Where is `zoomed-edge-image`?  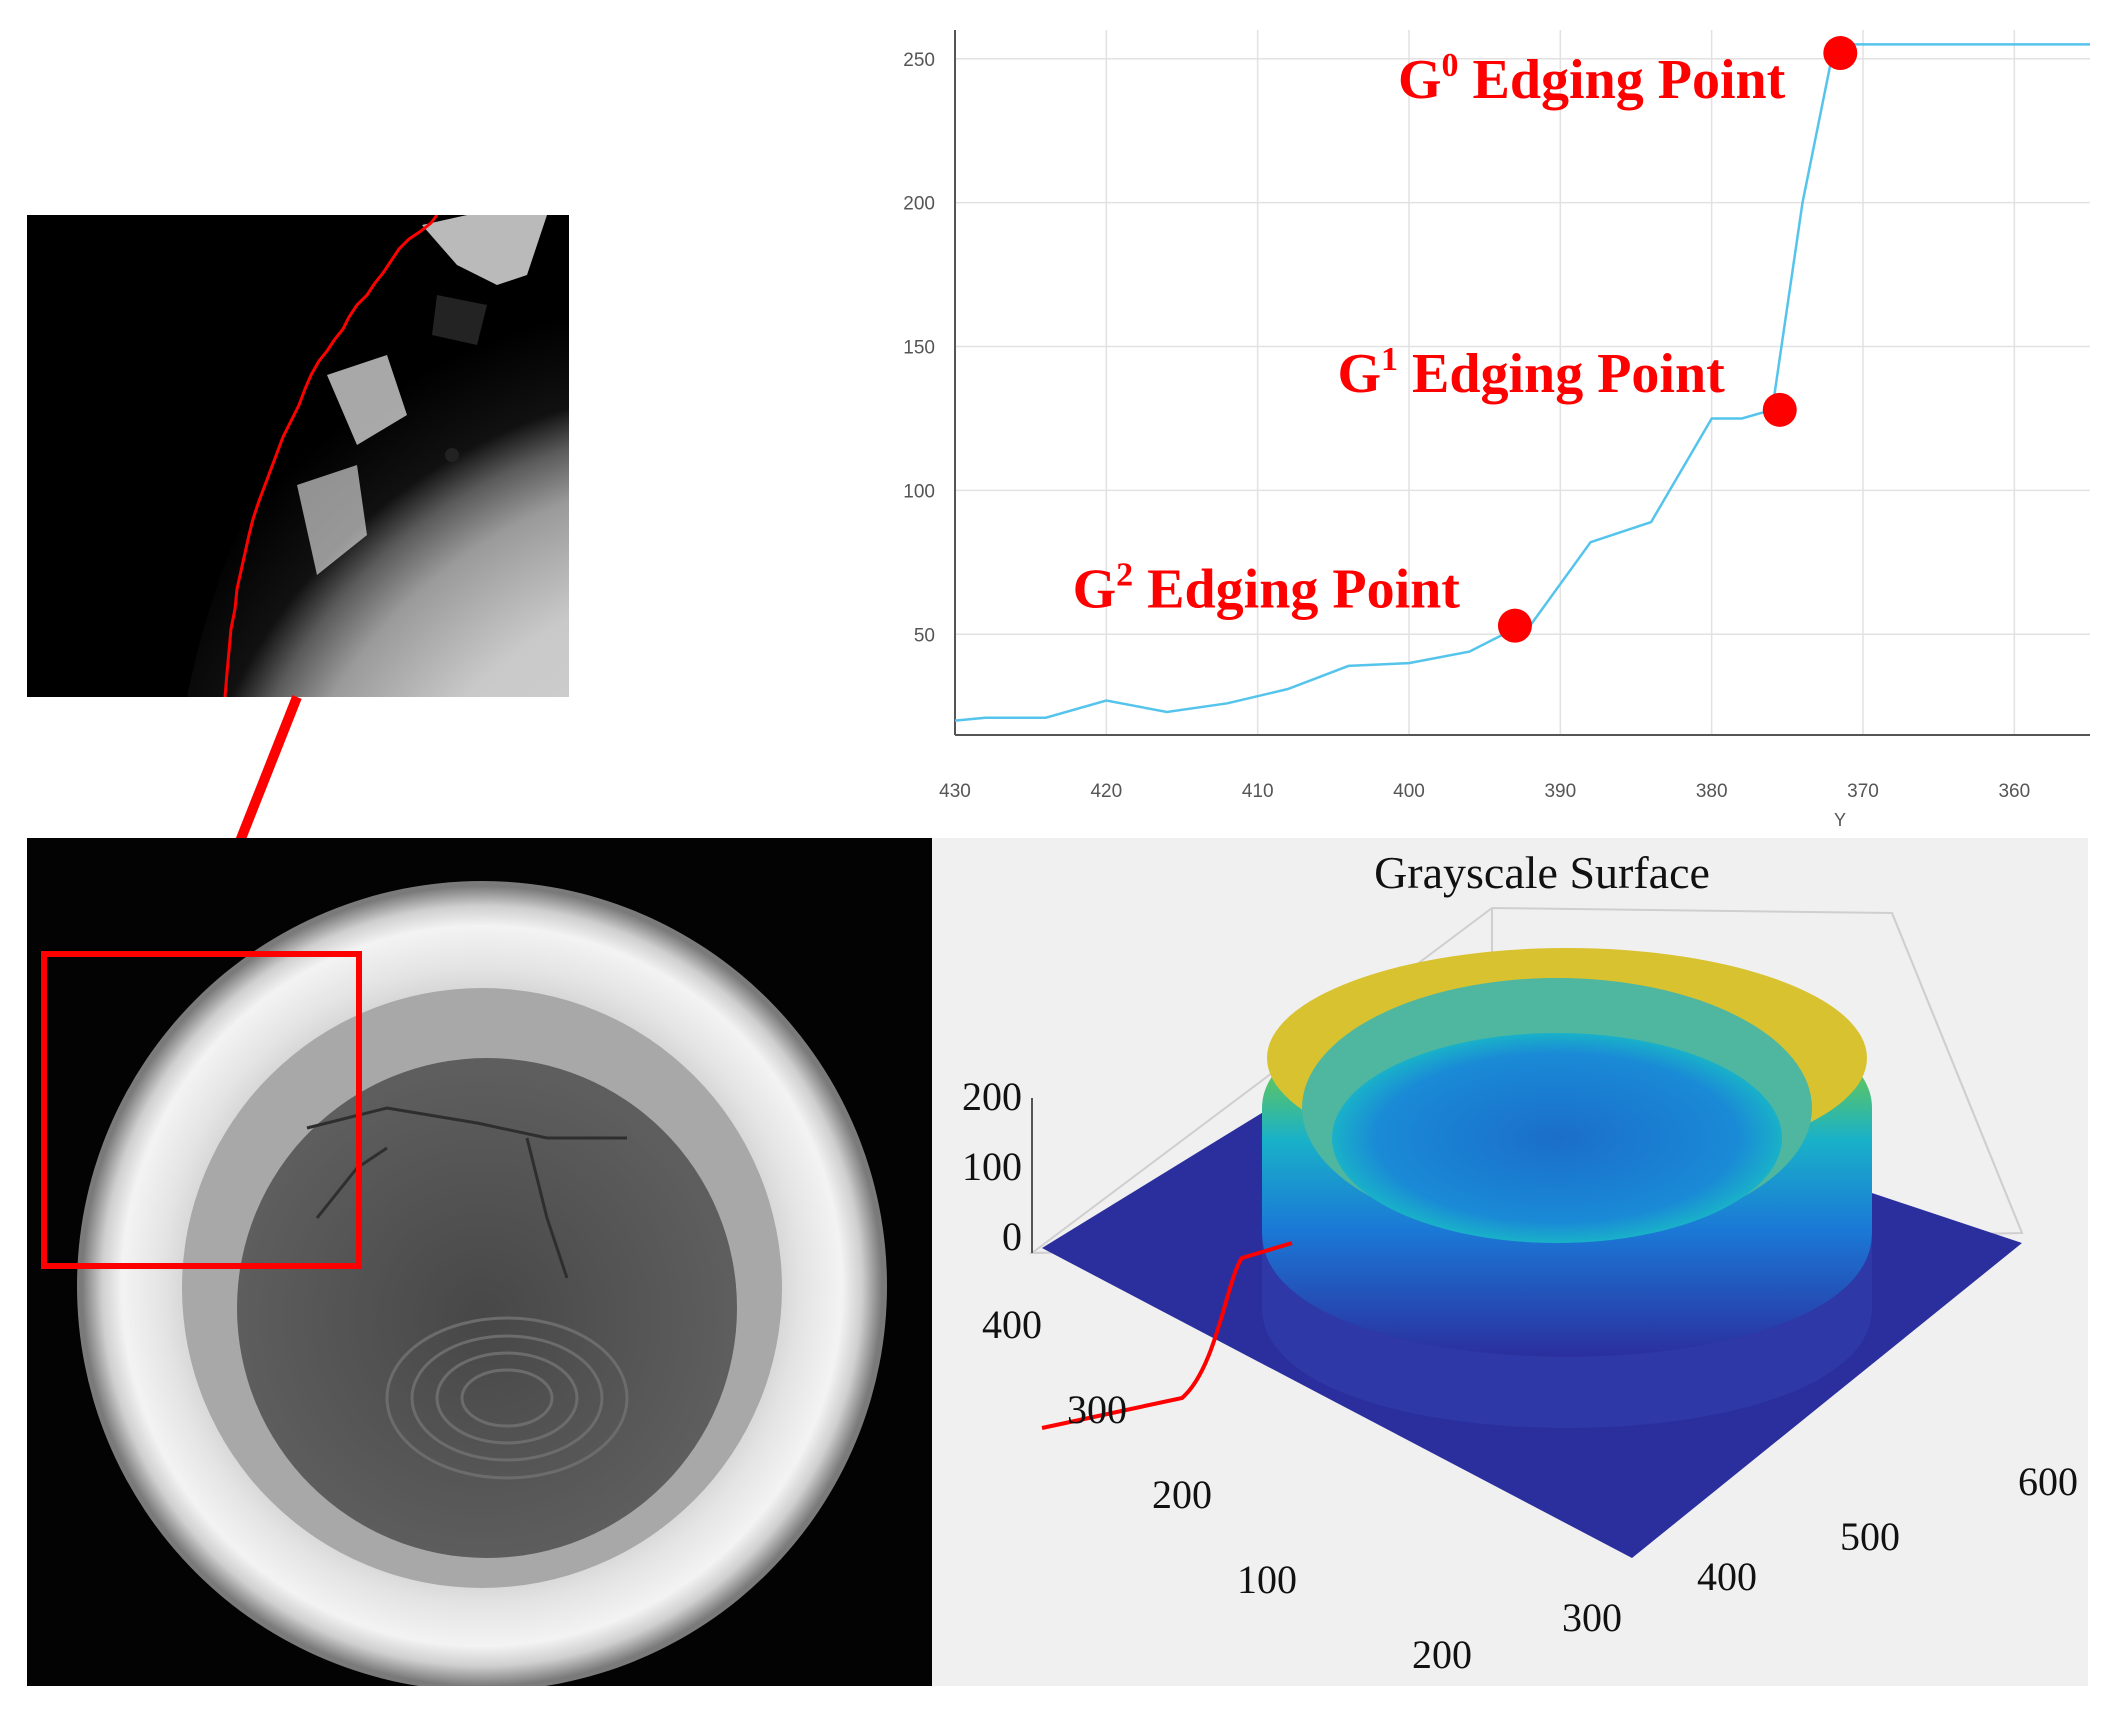 zoomed-edge-image is located at coordinates (298, 456).